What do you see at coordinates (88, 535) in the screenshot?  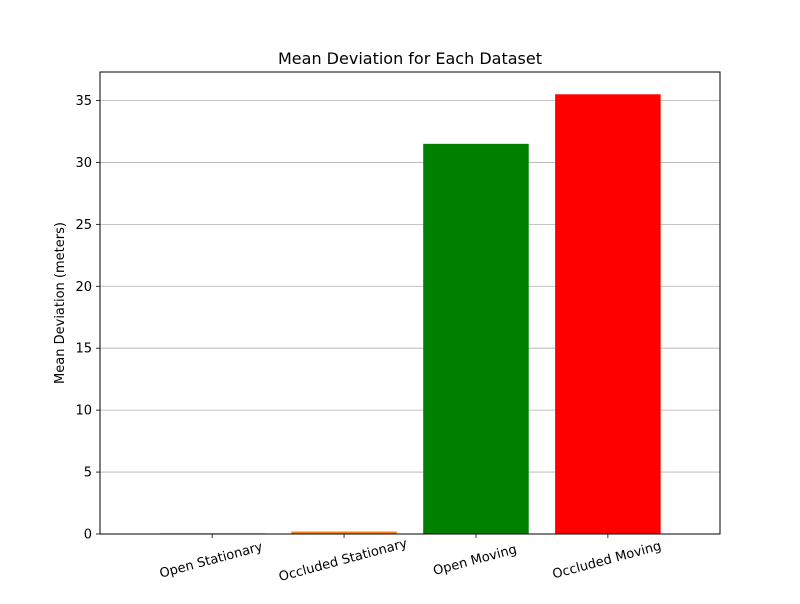 I see `y-tick-label: 0` at bounding box center [88, 535].